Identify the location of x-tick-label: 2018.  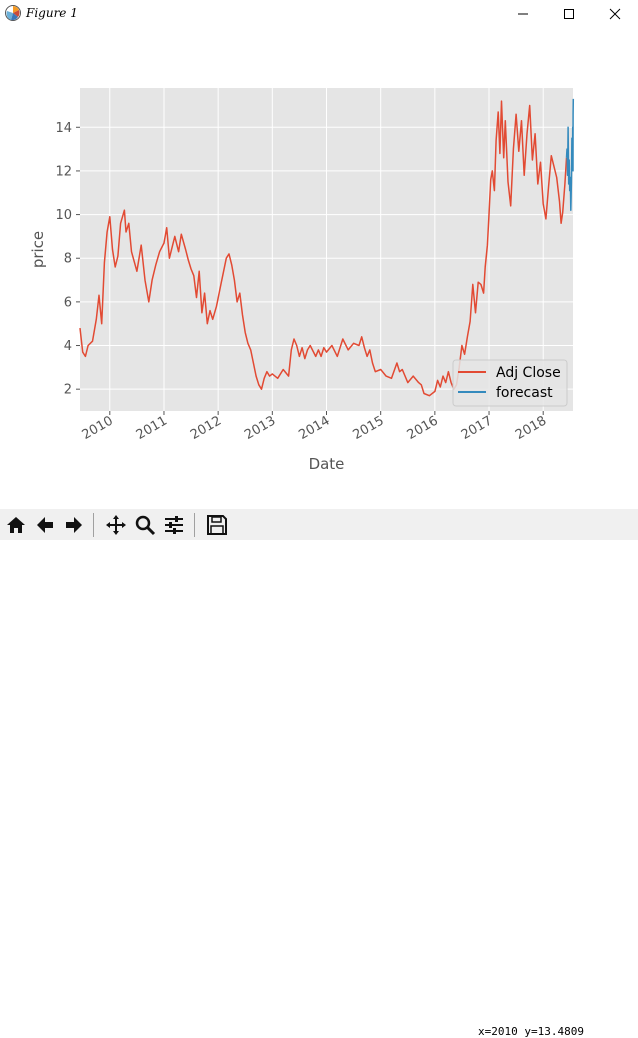
(531, 428).